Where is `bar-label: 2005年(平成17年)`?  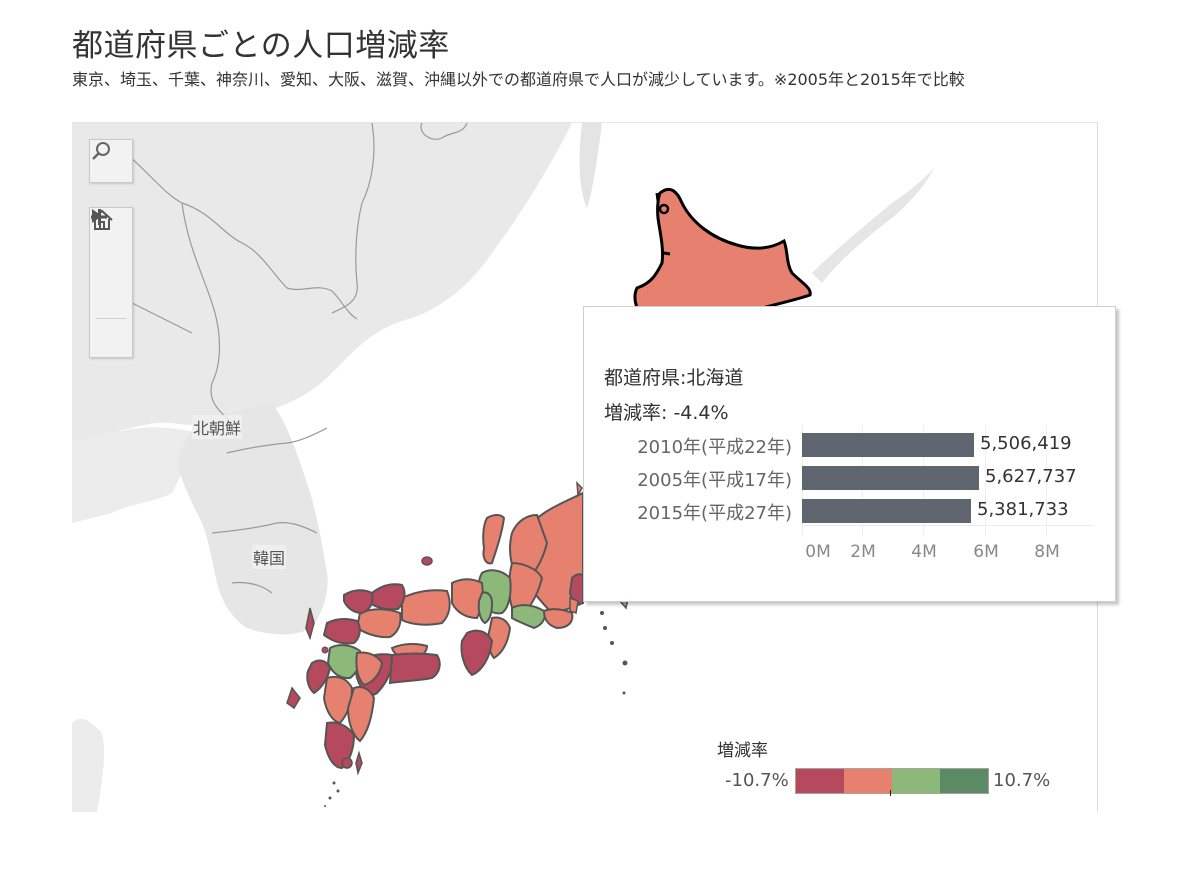 bar-label: 2005年(平成17年) is located at coordinates (714, 480).